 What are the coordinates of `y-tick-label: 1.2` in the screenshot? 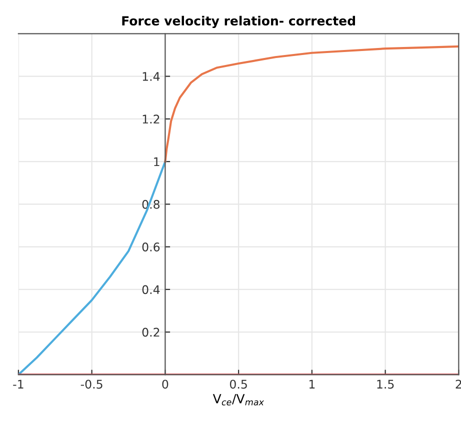 It's located at (151, 119).